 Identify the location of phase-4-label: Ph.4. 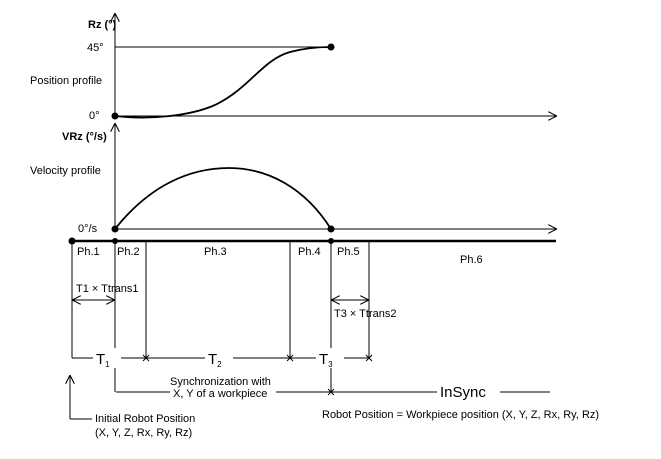
(309, 252).